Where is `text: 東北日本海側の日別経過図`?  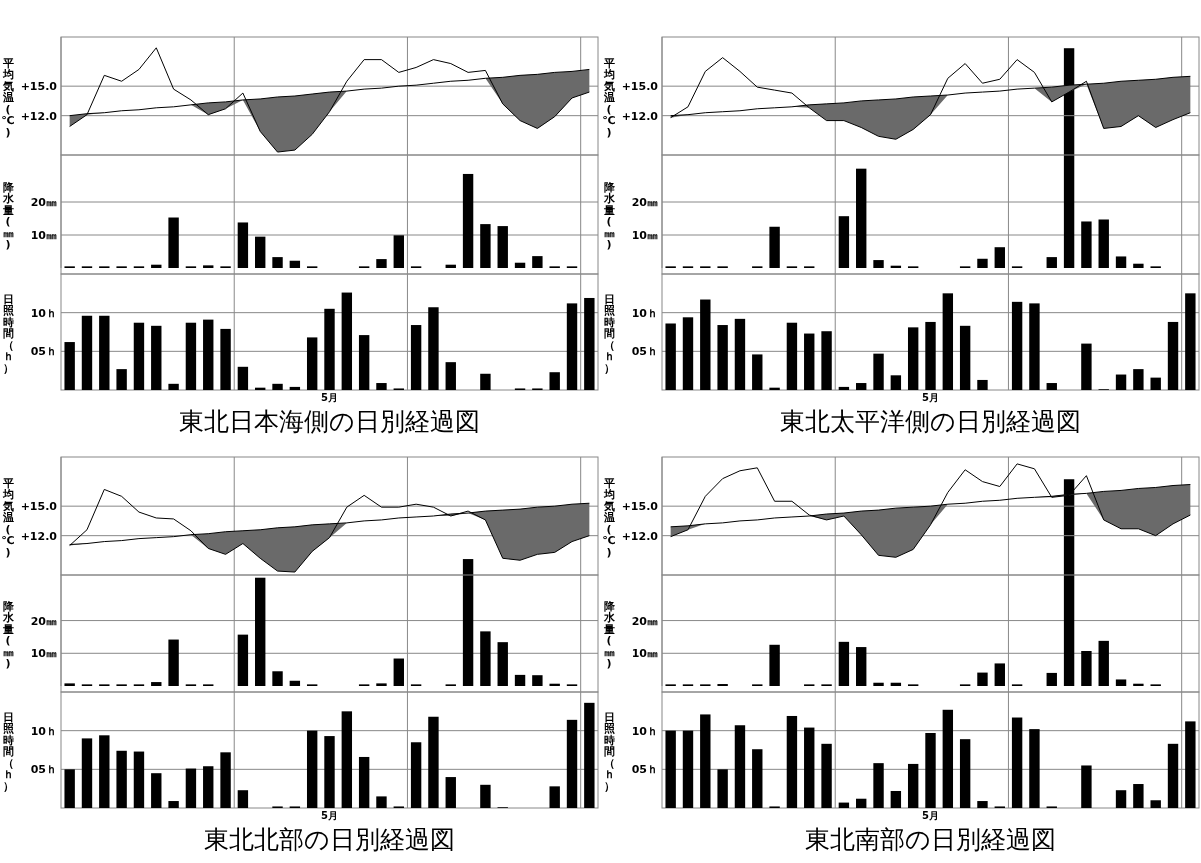 text: 東北日本海側の日別経過図 is located at coordinates (329, 421).